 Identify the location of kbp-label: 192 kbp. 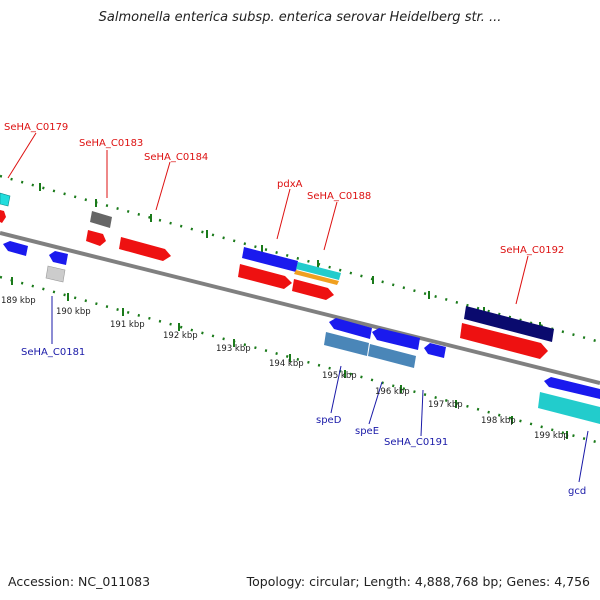
(180, 336).